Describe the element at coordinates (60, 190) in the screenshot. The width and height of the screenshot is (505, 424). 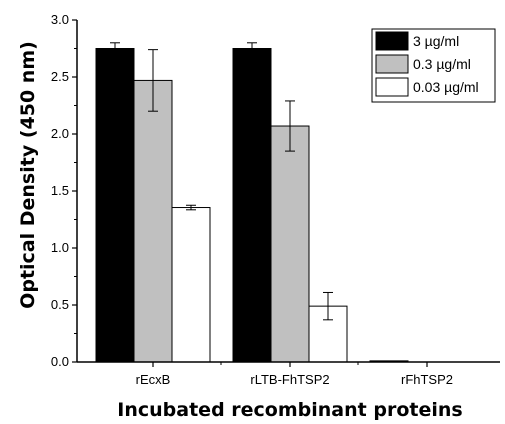
I see `y-tick-label: 1.5` at that location.